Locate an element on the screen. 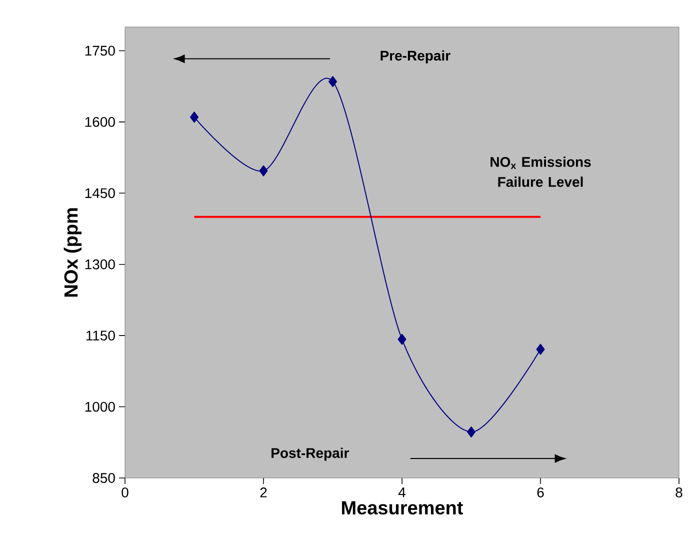 This screenshot has width=693, height=547. x-tick-label: 0 is located at coordinates (125, 493).